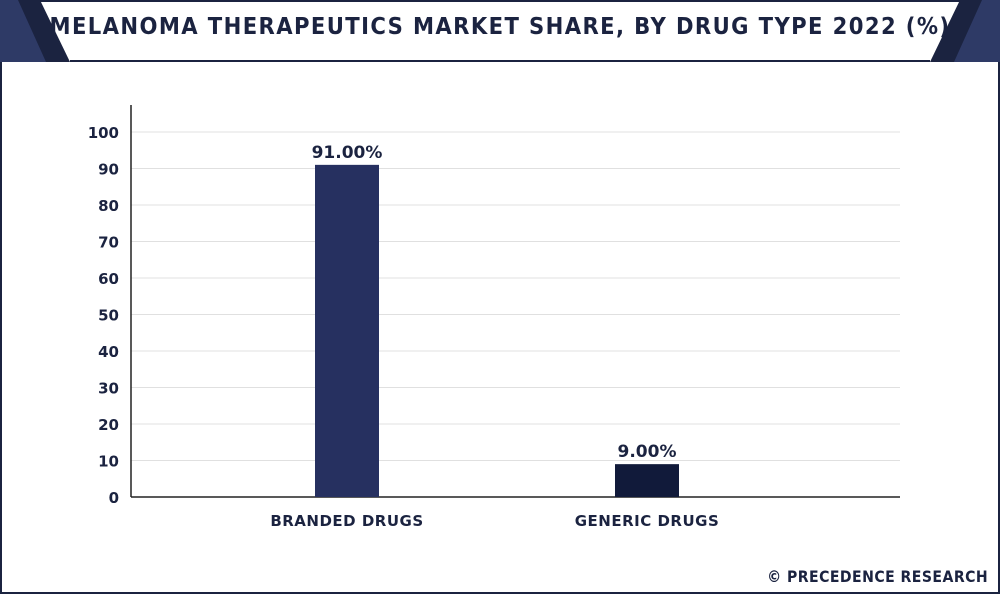 Image resolution: width=1000 pixels, height=594 pixels. Describe the element at coordinates (108, 352) in the screenshot. I see `y-tick-label: 40` at that location.